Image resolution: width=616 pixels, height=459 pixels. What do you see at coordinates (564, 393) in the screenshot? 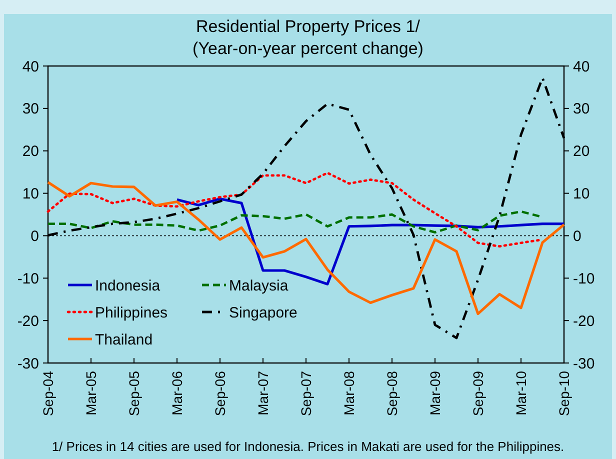
I see `x-tick-label: Sep-10` at bounding box center [564, 393].